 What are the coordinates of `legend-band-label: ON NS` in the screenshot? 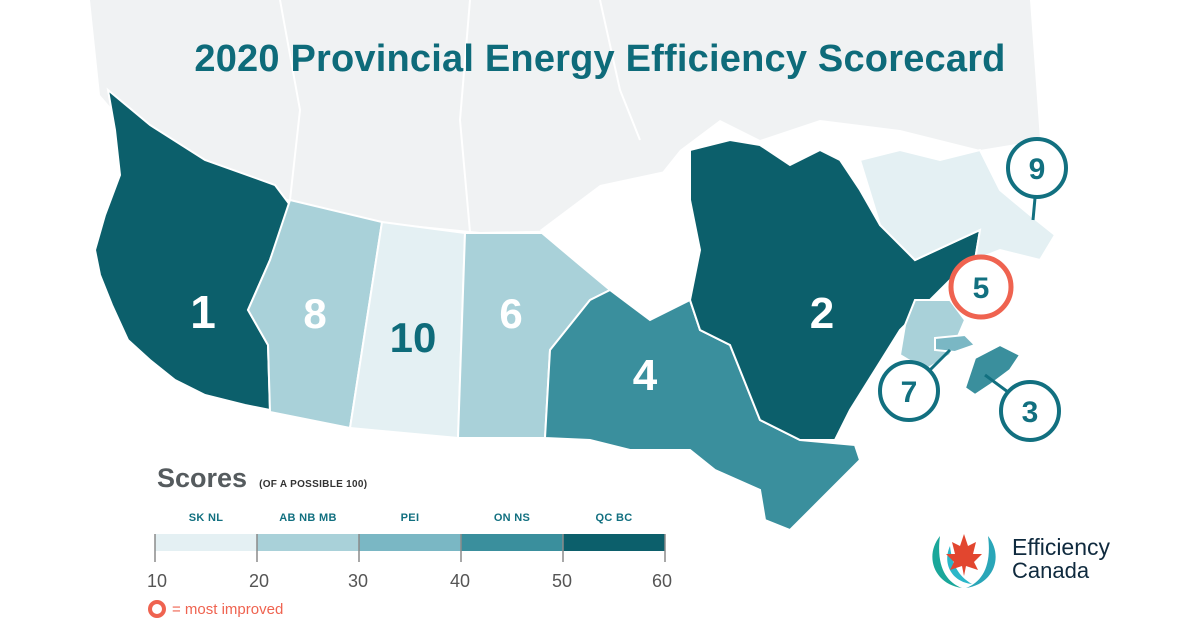 It's located at (512, 518).